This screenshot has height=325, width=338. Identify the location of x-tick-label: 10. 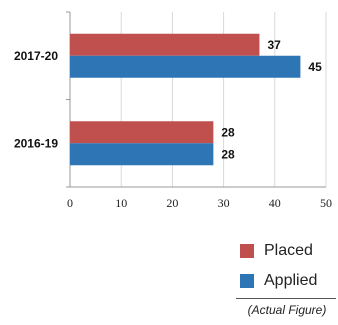
(121, 203).